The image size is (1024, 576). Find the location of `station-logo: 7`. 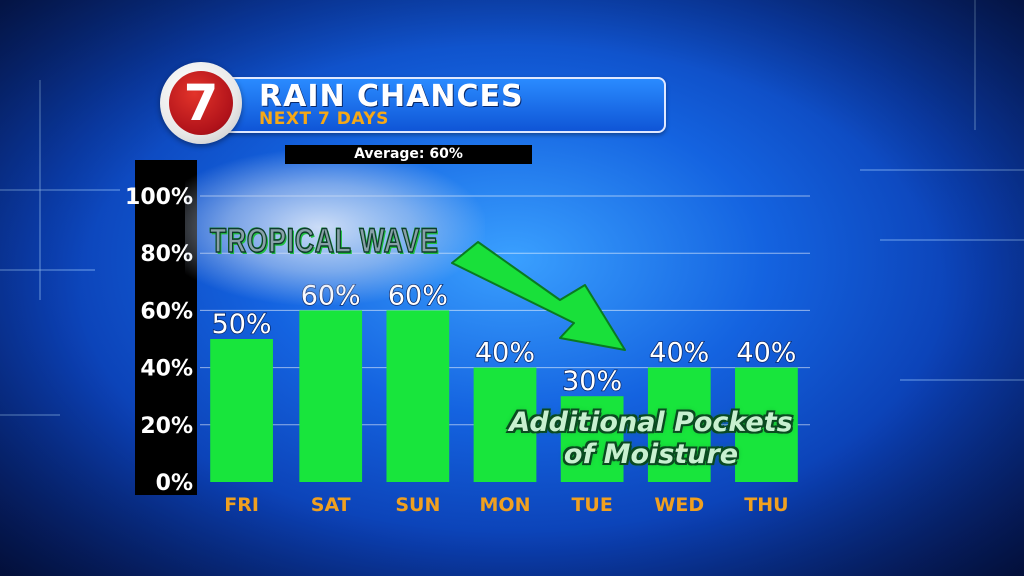

station-logo: 7 is located at coordinates (201, 103).